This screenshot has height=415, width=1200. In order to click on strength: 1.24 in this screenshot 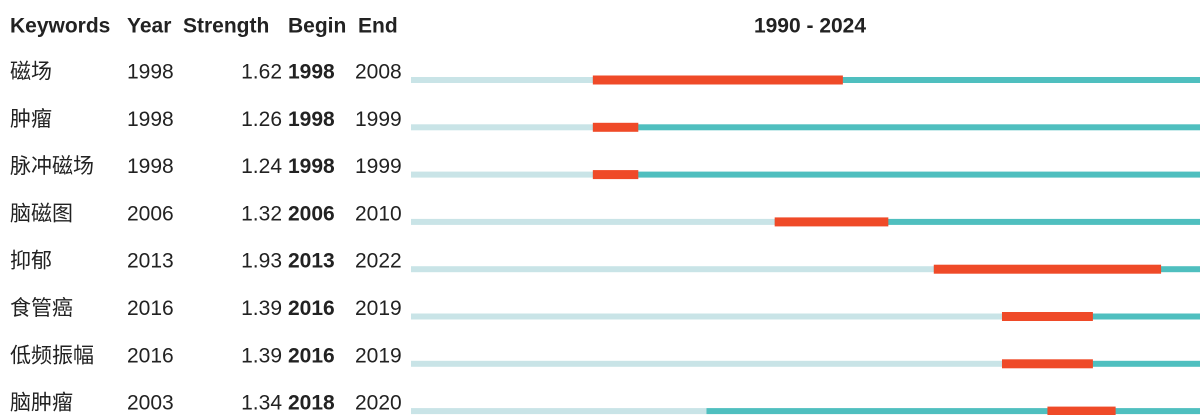, I will do `click(261, 166)`.